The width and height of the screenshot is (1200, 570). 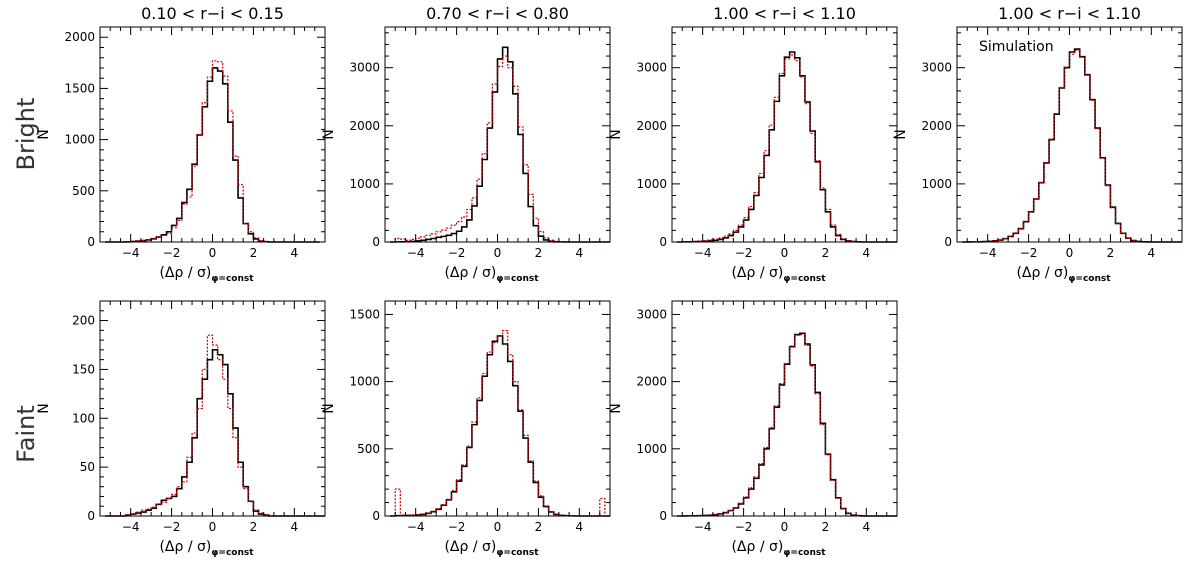 I want to click on panel-6: −4 −2 0 2 4 0 500 1000 1500 N (Δρ / σ)φ=const, so click(x=466, y=429).